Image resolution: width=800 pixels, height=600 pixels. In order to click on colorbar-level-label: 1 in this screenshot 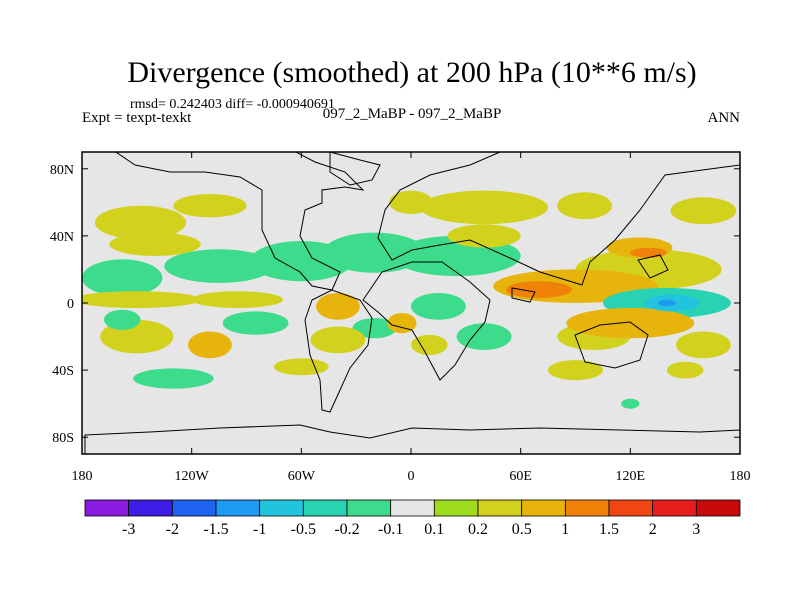, I will do `click(565, 529)`.